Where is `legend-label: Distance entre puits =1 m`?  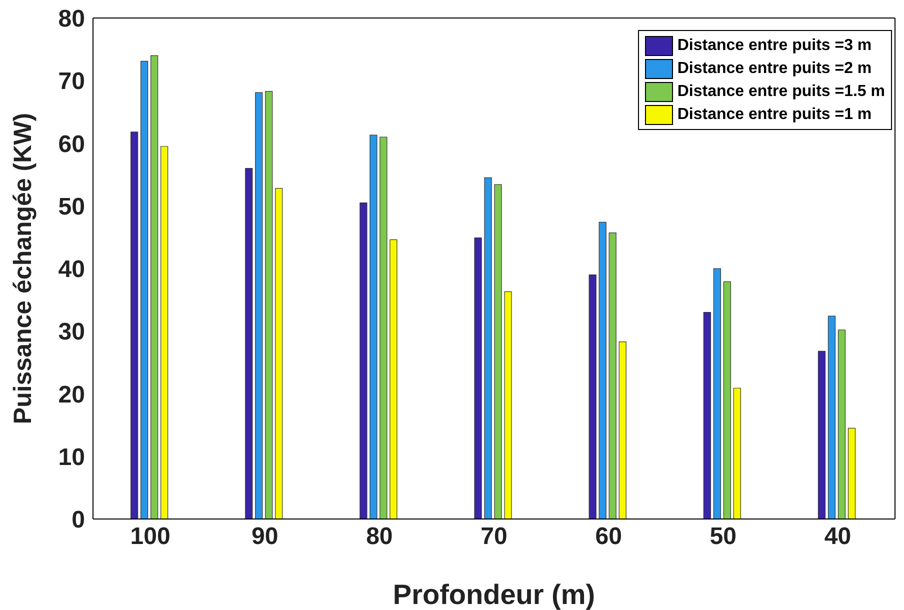 legend-label: Distance entre puits =1 m is located at coordinates (774, 115).